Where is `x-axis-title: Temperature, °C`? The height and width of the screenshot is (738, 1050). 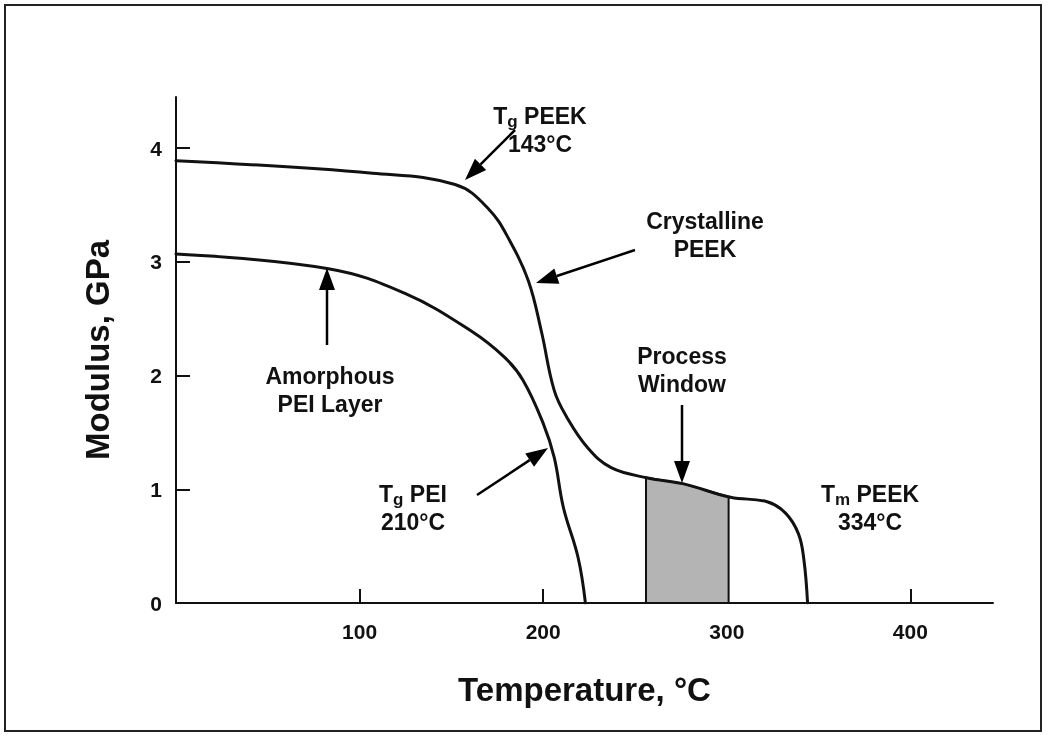
x-axis-title: Temperature, °C is located at coordinates (584, 689).